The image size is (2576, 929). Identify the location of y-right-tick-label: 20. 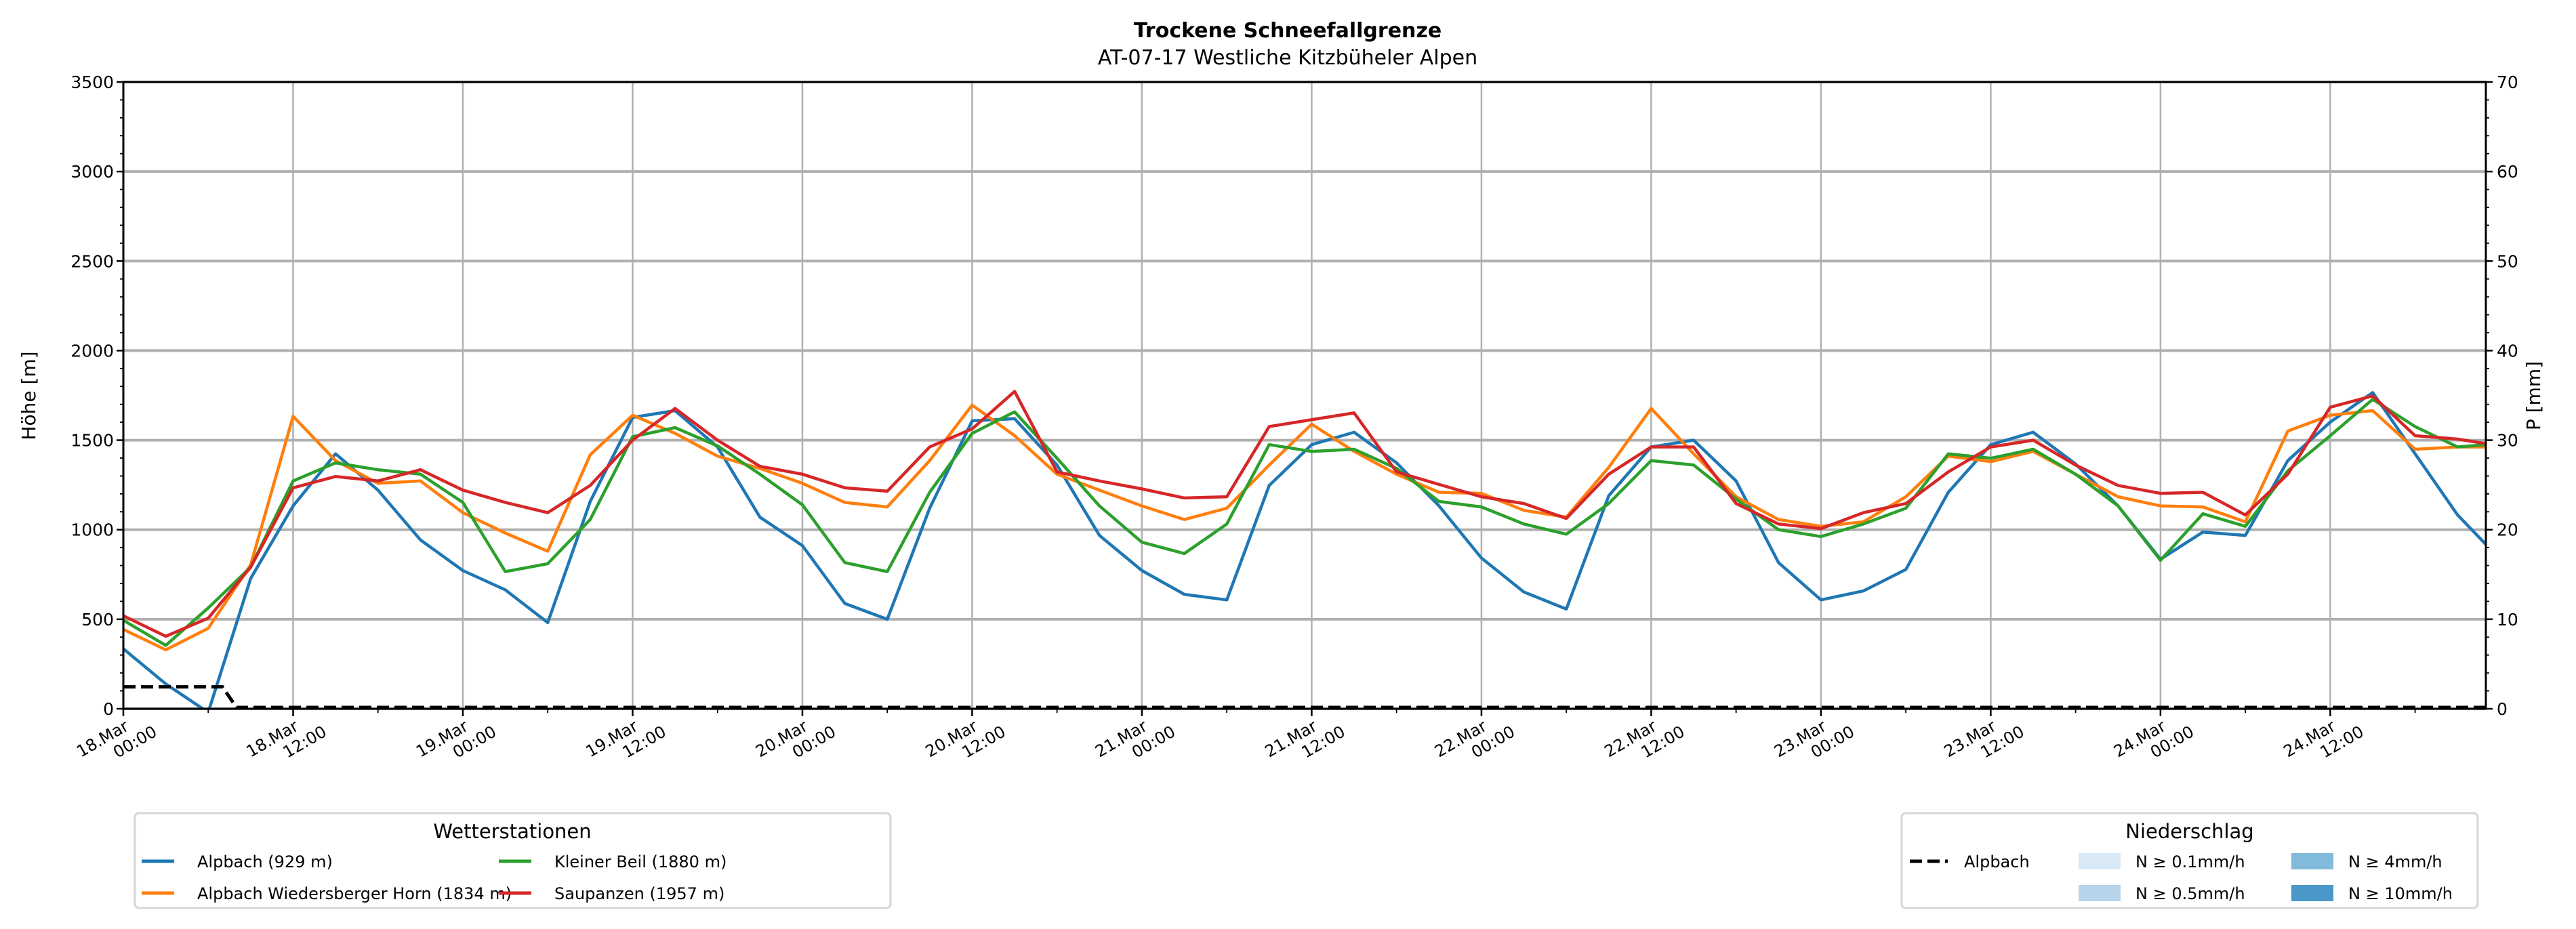
(2507, 530).